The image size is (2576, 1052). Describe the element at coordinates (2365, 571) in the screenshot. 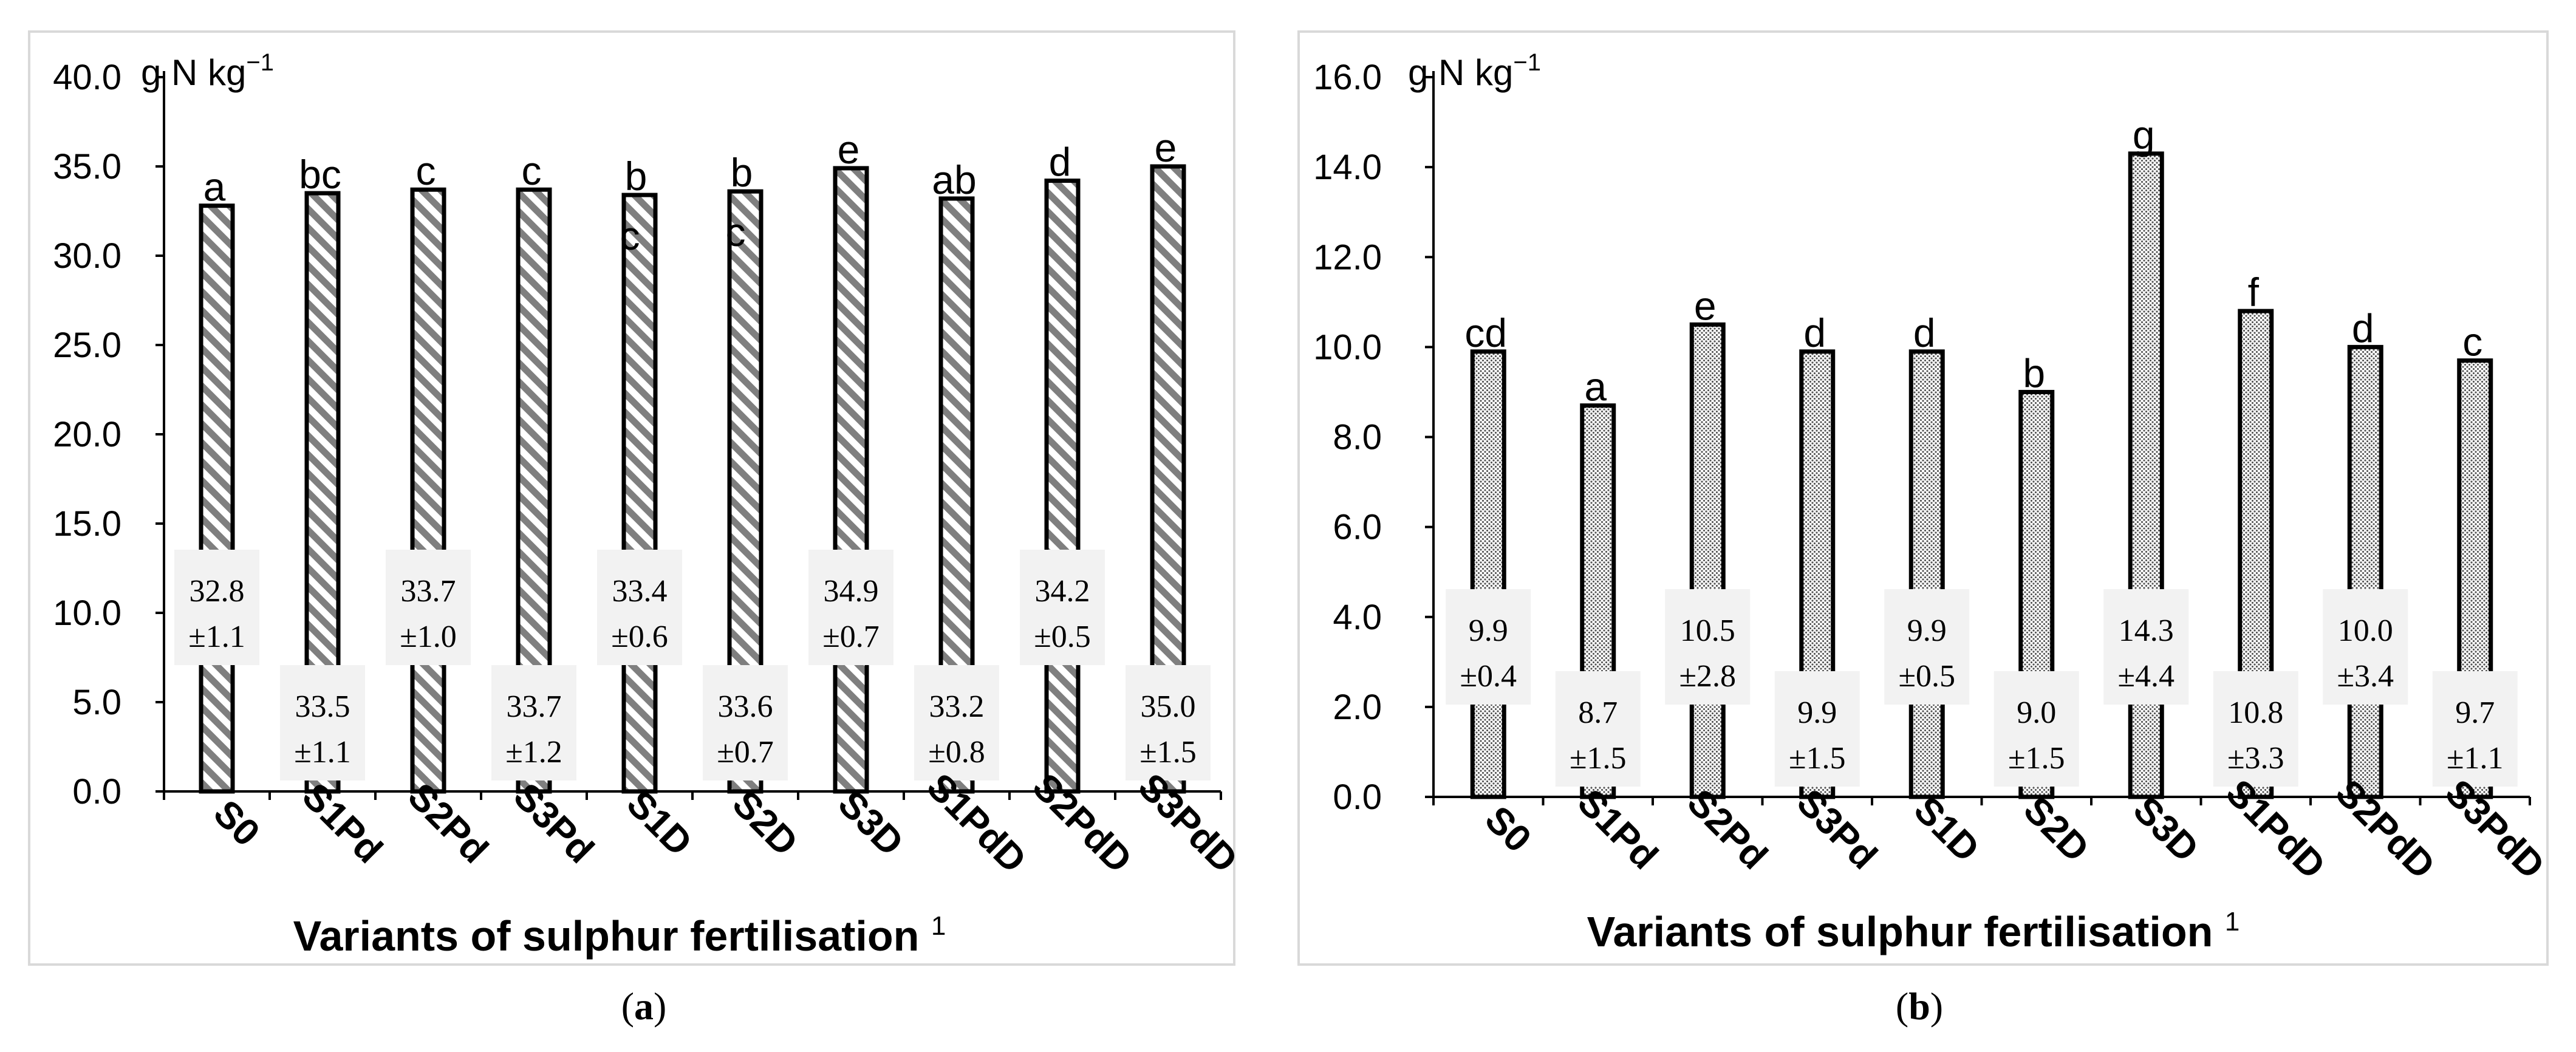

I see `bar-S2PdD` at that location.